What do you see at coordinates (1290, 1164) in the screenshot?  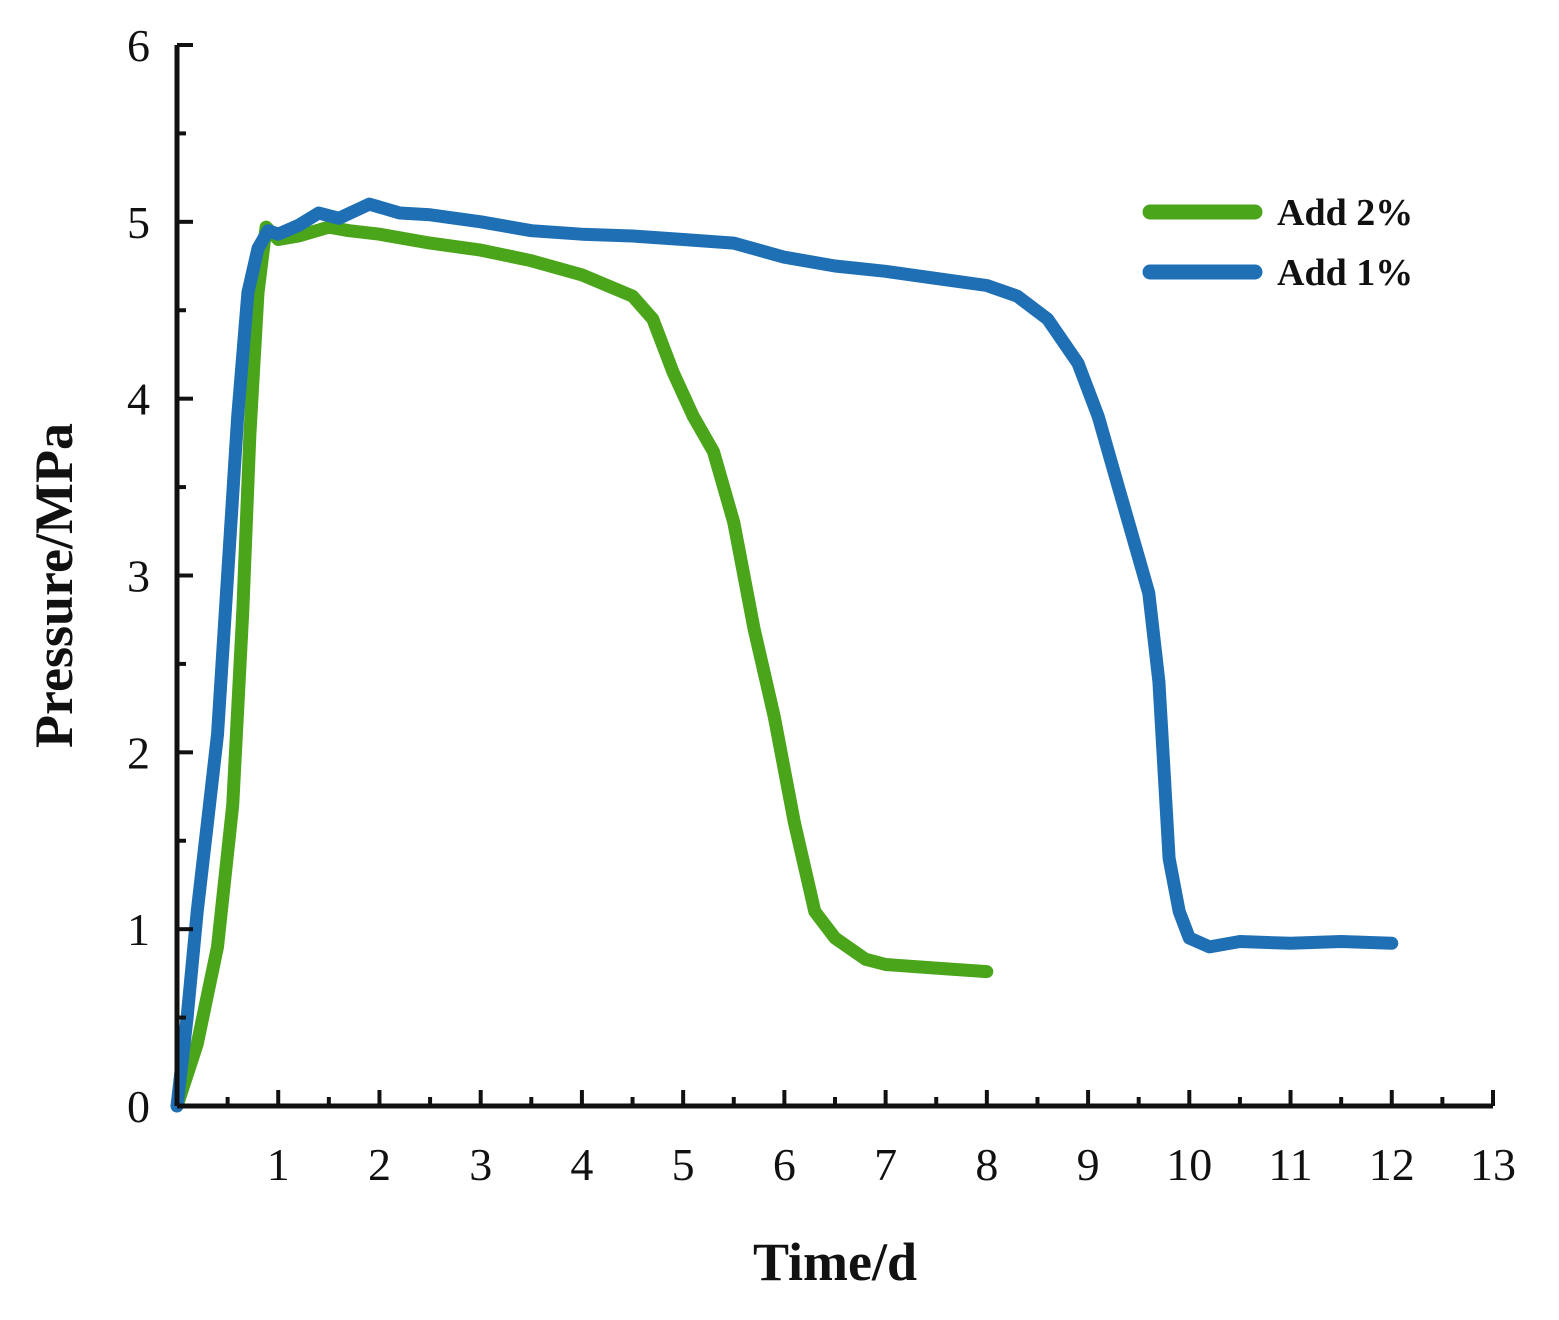 I see `x-tick-label: 11` at bounding box center [1290, 1164].